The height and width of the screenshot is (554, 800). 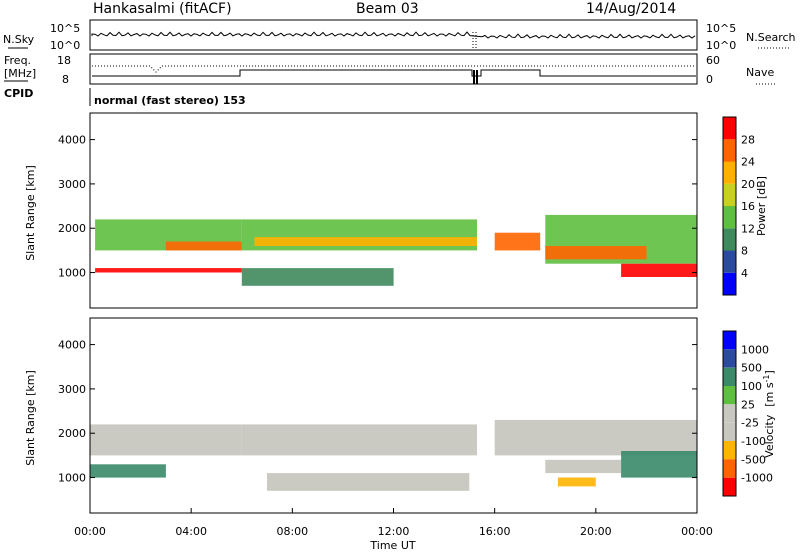 I want to click on noise-tick-bottom-right: 10^0, so click(x=721, y=45).